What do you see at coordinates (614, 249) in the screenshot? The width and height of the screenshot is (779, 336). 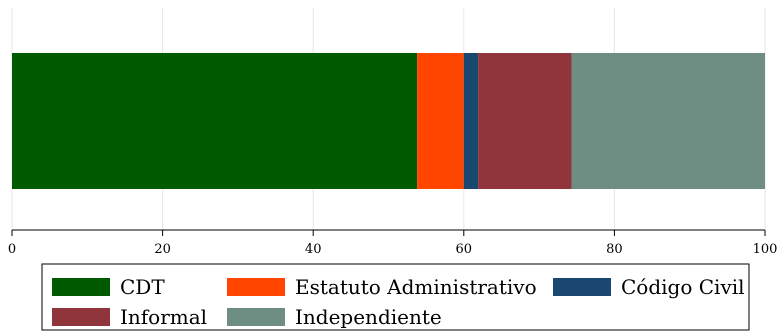 I see `x-tick-label: 80` at bounding box center [614, 249].